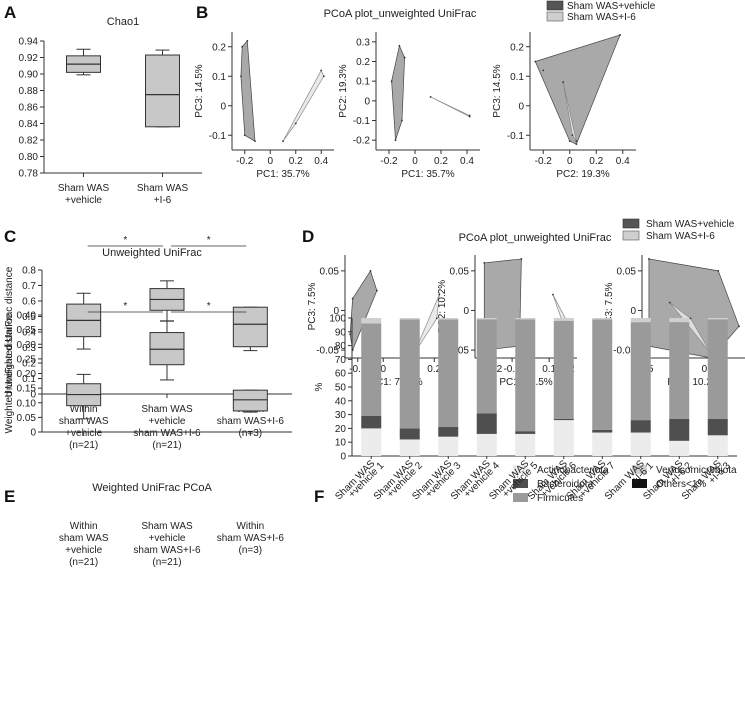 This screenshot has height=710, width=745. I want to click on legend-d-label-vehicle: Sham WAS+vehicle, so click(690, 224).